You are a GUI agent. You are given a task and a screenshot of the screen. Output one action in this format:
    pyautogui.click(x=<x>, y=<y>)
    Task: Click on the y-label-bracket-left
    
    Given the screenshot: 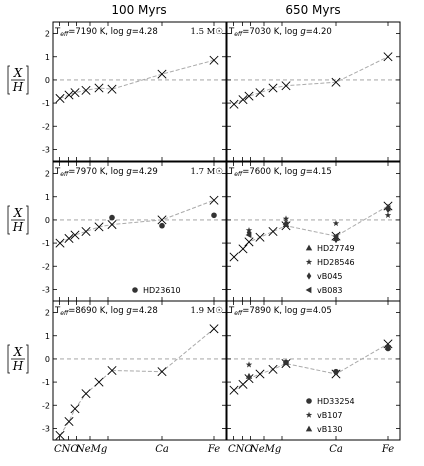 What is the action you would take?
    pyautogui.click(x=8, y=220)
    